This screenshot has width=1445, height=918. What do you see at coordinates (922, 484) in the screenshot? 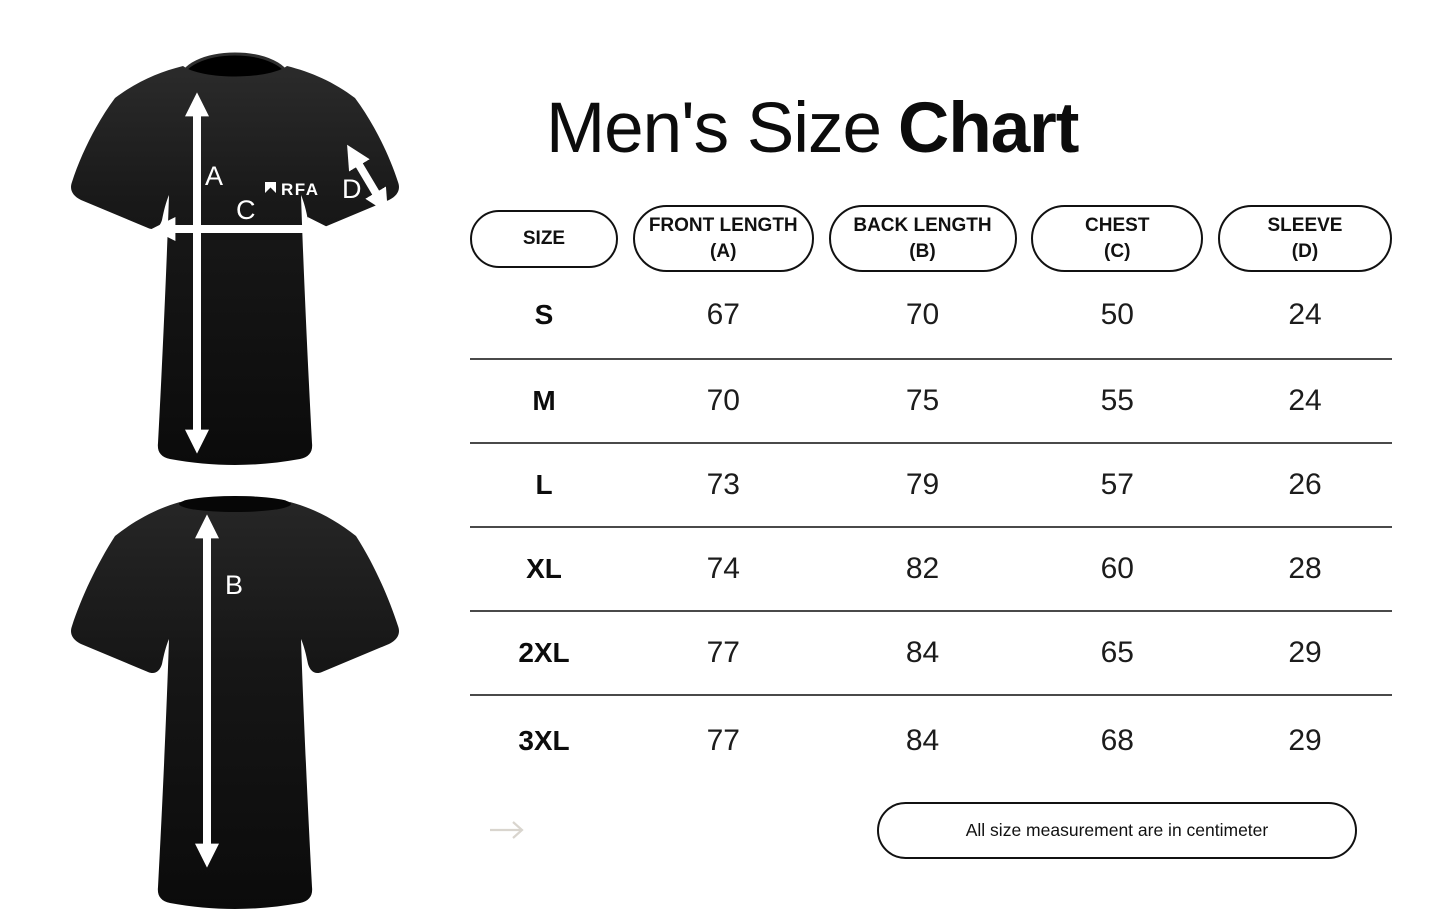
I see `cell-back-length: 79` at bounding box center [922, 484].